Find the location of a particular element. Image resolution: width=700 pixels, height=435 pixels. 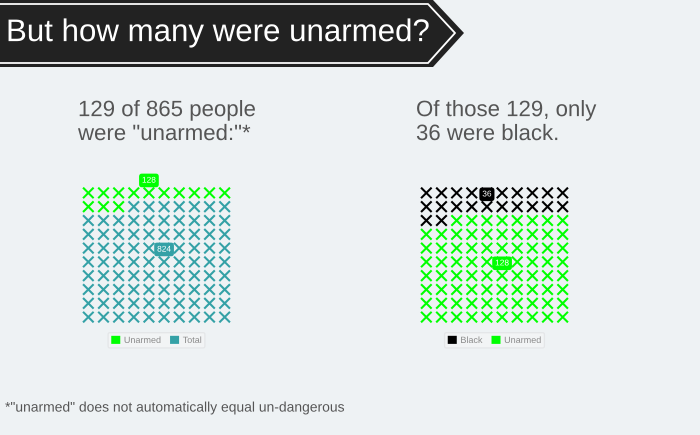

text: *"unarmed" does not automatically equal un-dangerous is located at coordinates (174, 408).